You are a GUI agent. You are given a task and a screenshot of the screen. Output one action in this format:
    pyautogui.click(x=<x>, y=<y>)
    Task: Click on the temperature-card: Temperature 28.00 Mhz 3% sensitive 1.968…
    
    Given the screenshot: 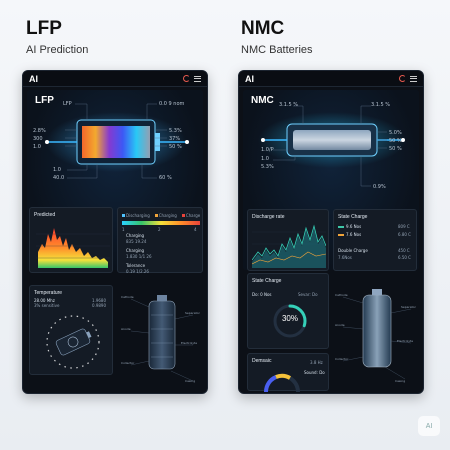 What is the action you would take?
    pyautogui.click(x=71, y=330)
    